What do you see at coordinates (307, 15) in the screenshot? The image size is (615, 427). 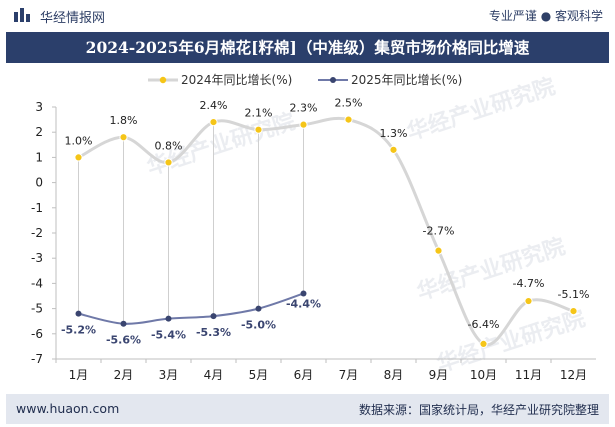 I see `top-bar: 华经情报网 专业严谨 ● 客观科学` at bounding box center [307, 15].